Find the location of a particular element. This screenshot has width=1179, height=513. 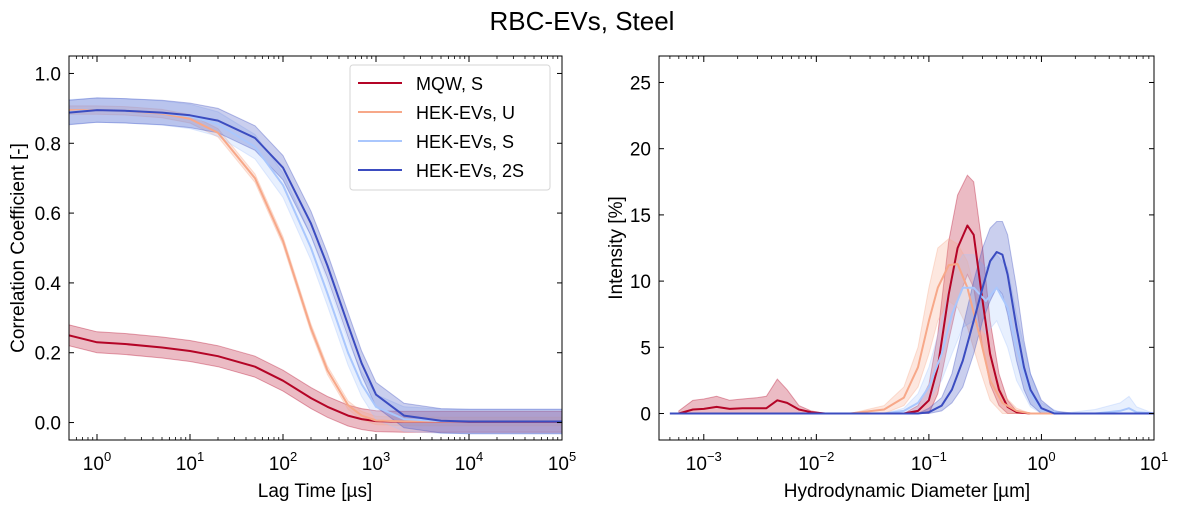

correlation-x-tick-label: 10² is located at coordinates (283, 462).